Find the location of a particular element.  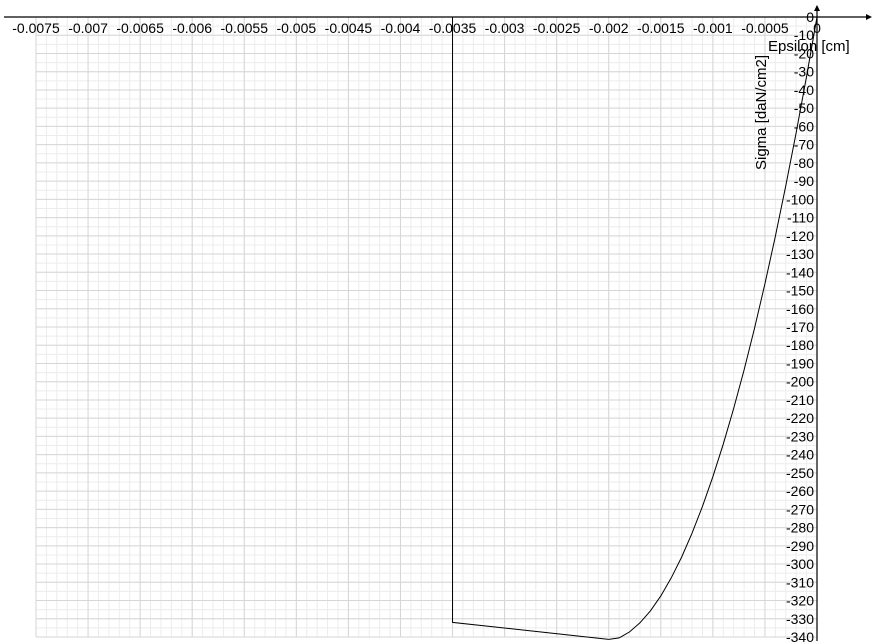

y-tick-label: -40 is located at coordinates (804, 90).